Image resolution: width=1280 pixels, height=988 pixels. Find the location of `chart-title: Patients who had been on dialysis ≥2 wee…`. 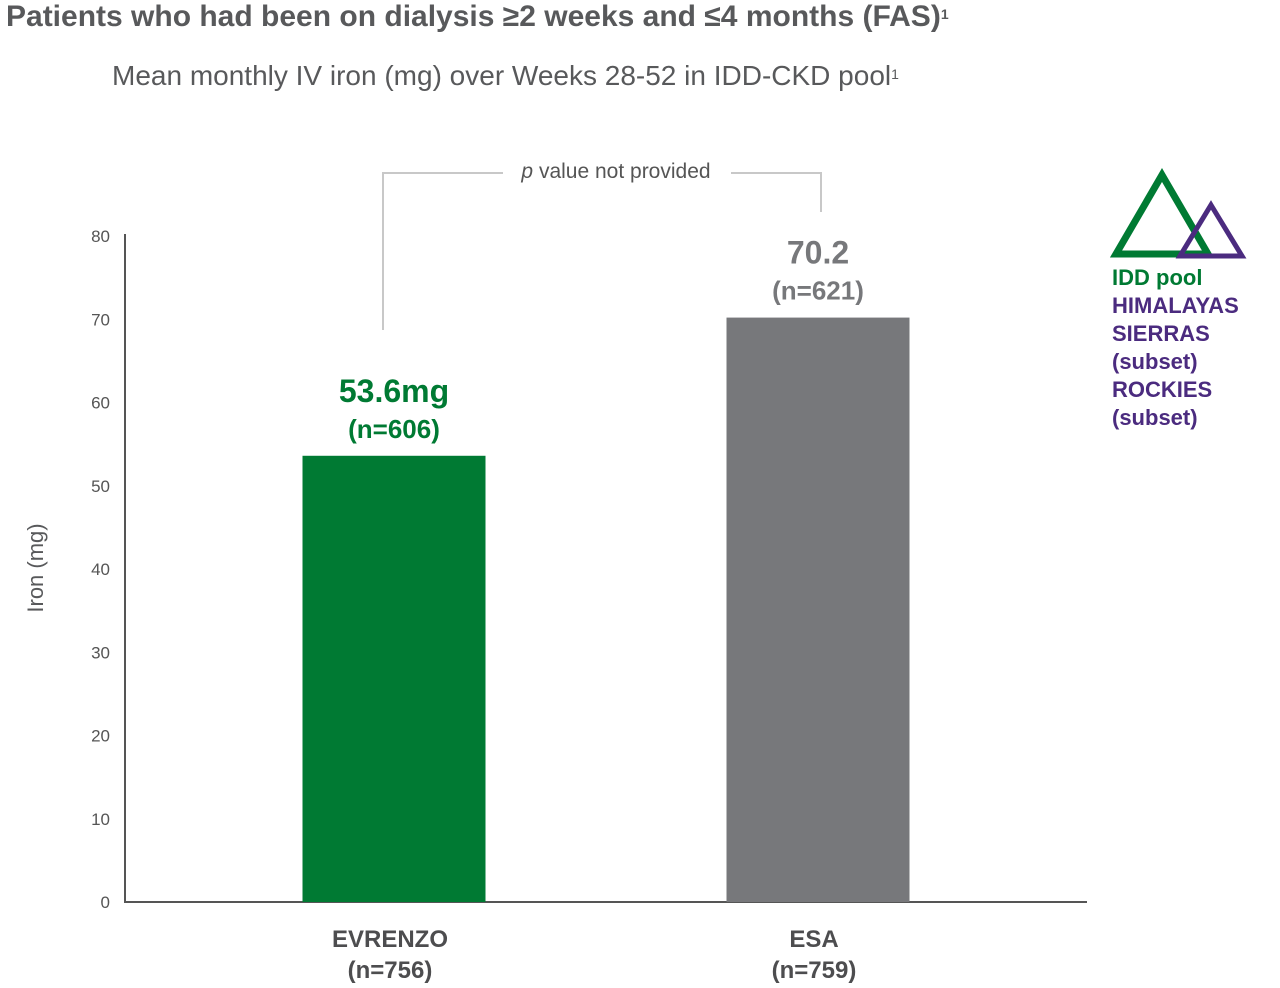

chart-title: Patients who had been on dialysis ≥2 wee… is located at coordinates (477, 16).